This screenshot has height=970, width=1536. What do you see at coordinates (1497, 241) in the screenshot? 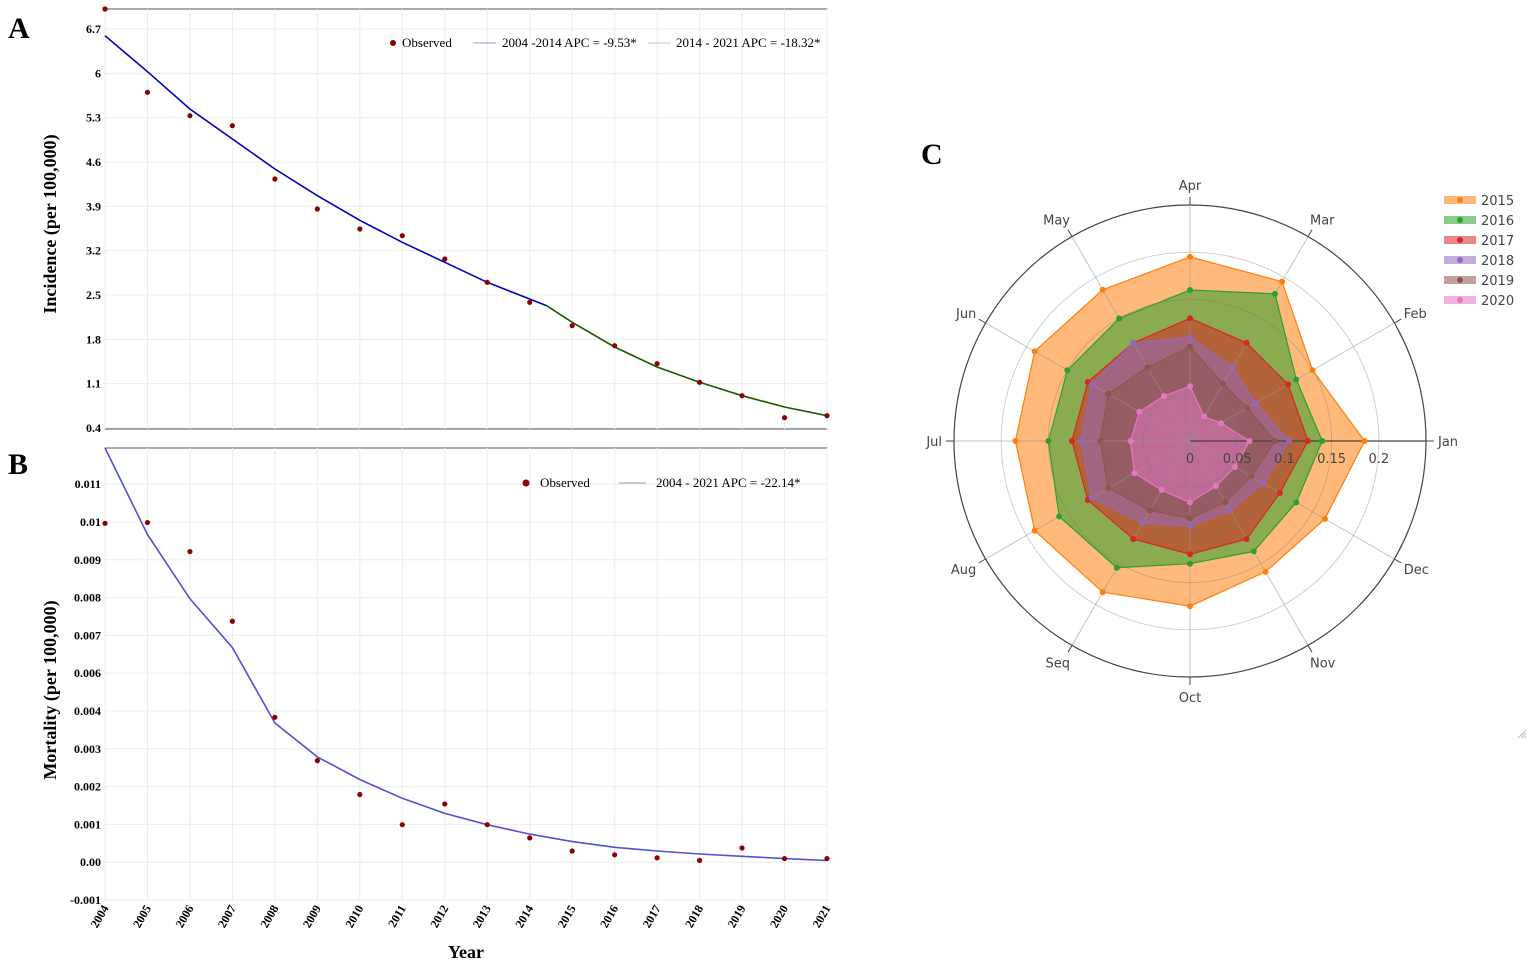
I see `legend-label-2017: 2017` at bounding box center [1497, 241].